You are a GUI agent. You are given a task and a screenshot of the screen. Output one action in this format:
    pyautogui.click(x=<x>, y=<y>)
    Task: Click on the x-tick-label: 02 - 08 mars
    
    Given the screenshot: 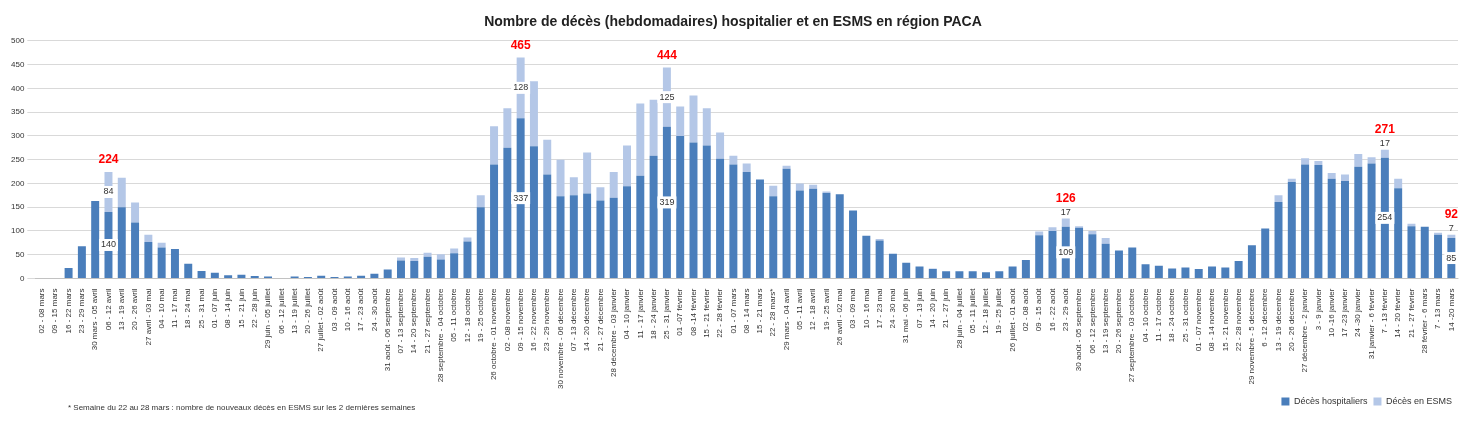 What is the action you would take?
    pyautogui.click(x=42, y=311)
    